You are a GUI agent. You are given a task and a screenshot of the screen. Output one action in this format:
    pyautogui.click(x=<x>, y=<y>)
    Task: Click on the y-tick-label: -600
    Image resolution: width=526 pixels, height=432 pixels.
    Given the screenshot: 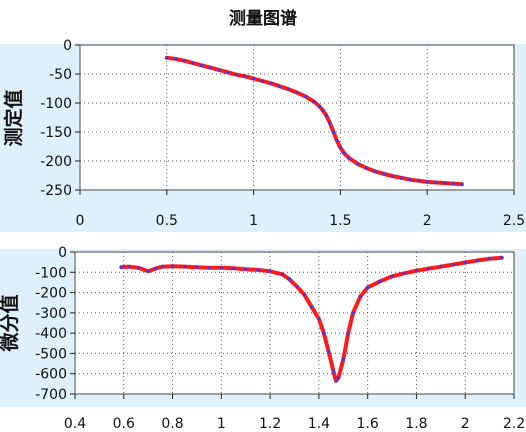 What is the action you would take?
    pyautogui.click(x=51, y=375)
    